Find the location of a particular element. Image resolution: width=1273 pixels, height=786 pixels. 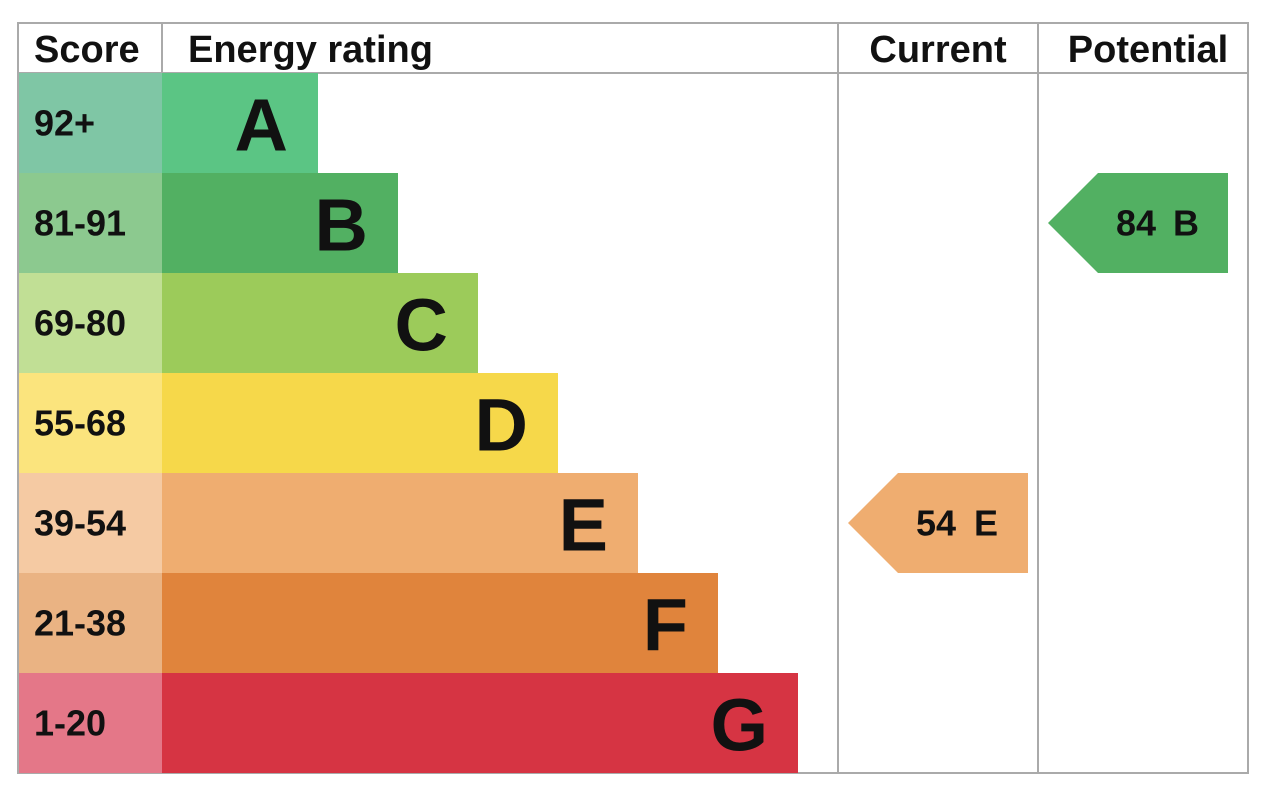

current-arrow is located at coordinates (938, 523).